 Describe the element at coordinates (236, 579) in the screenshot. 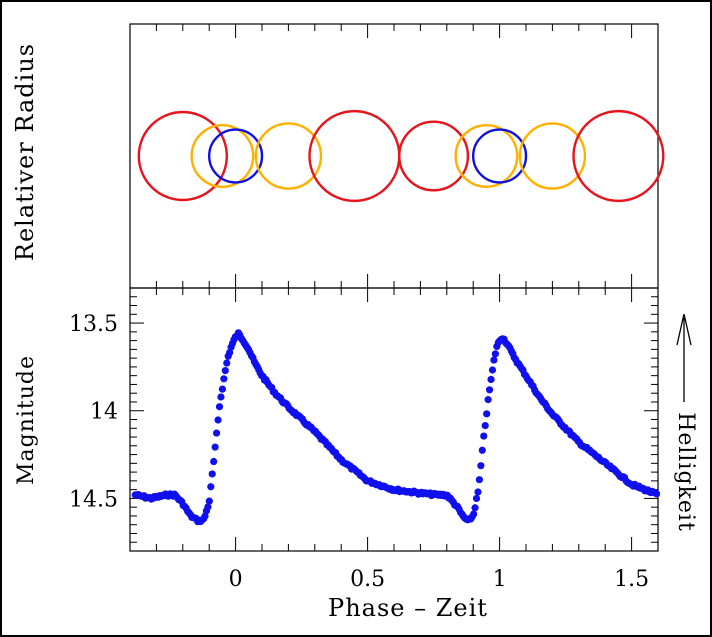

I see `x-tick-label: 0` at that location.